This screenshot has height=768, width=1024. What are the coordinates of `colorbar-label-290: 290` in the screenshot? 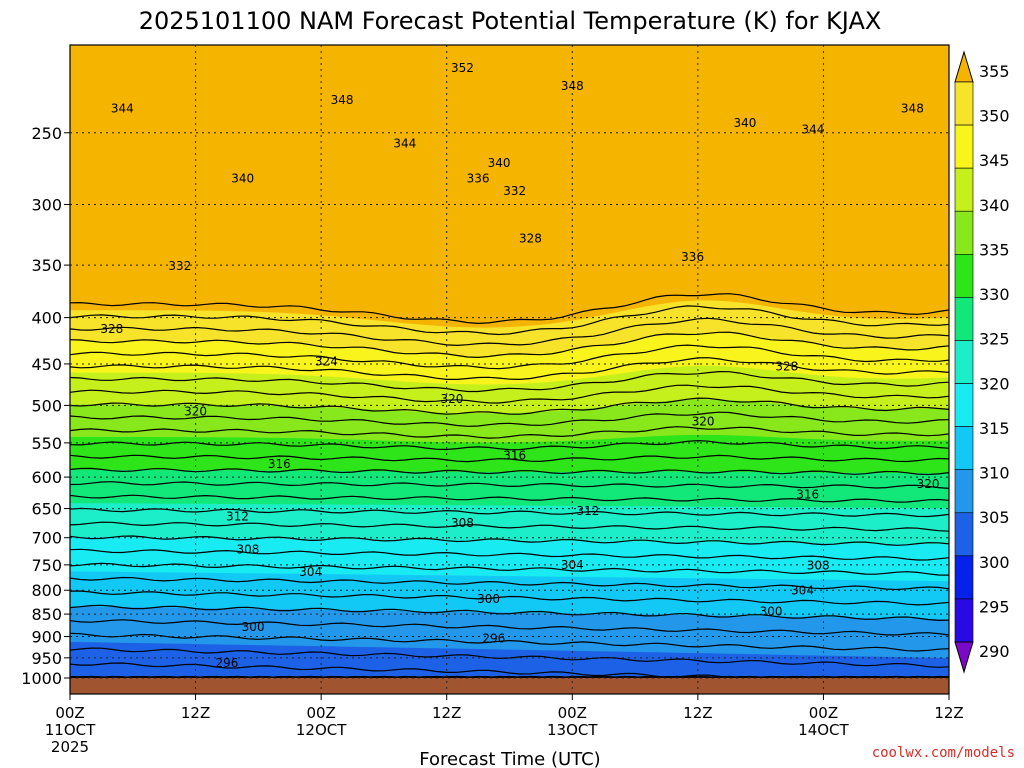 It's located at (994, 651).